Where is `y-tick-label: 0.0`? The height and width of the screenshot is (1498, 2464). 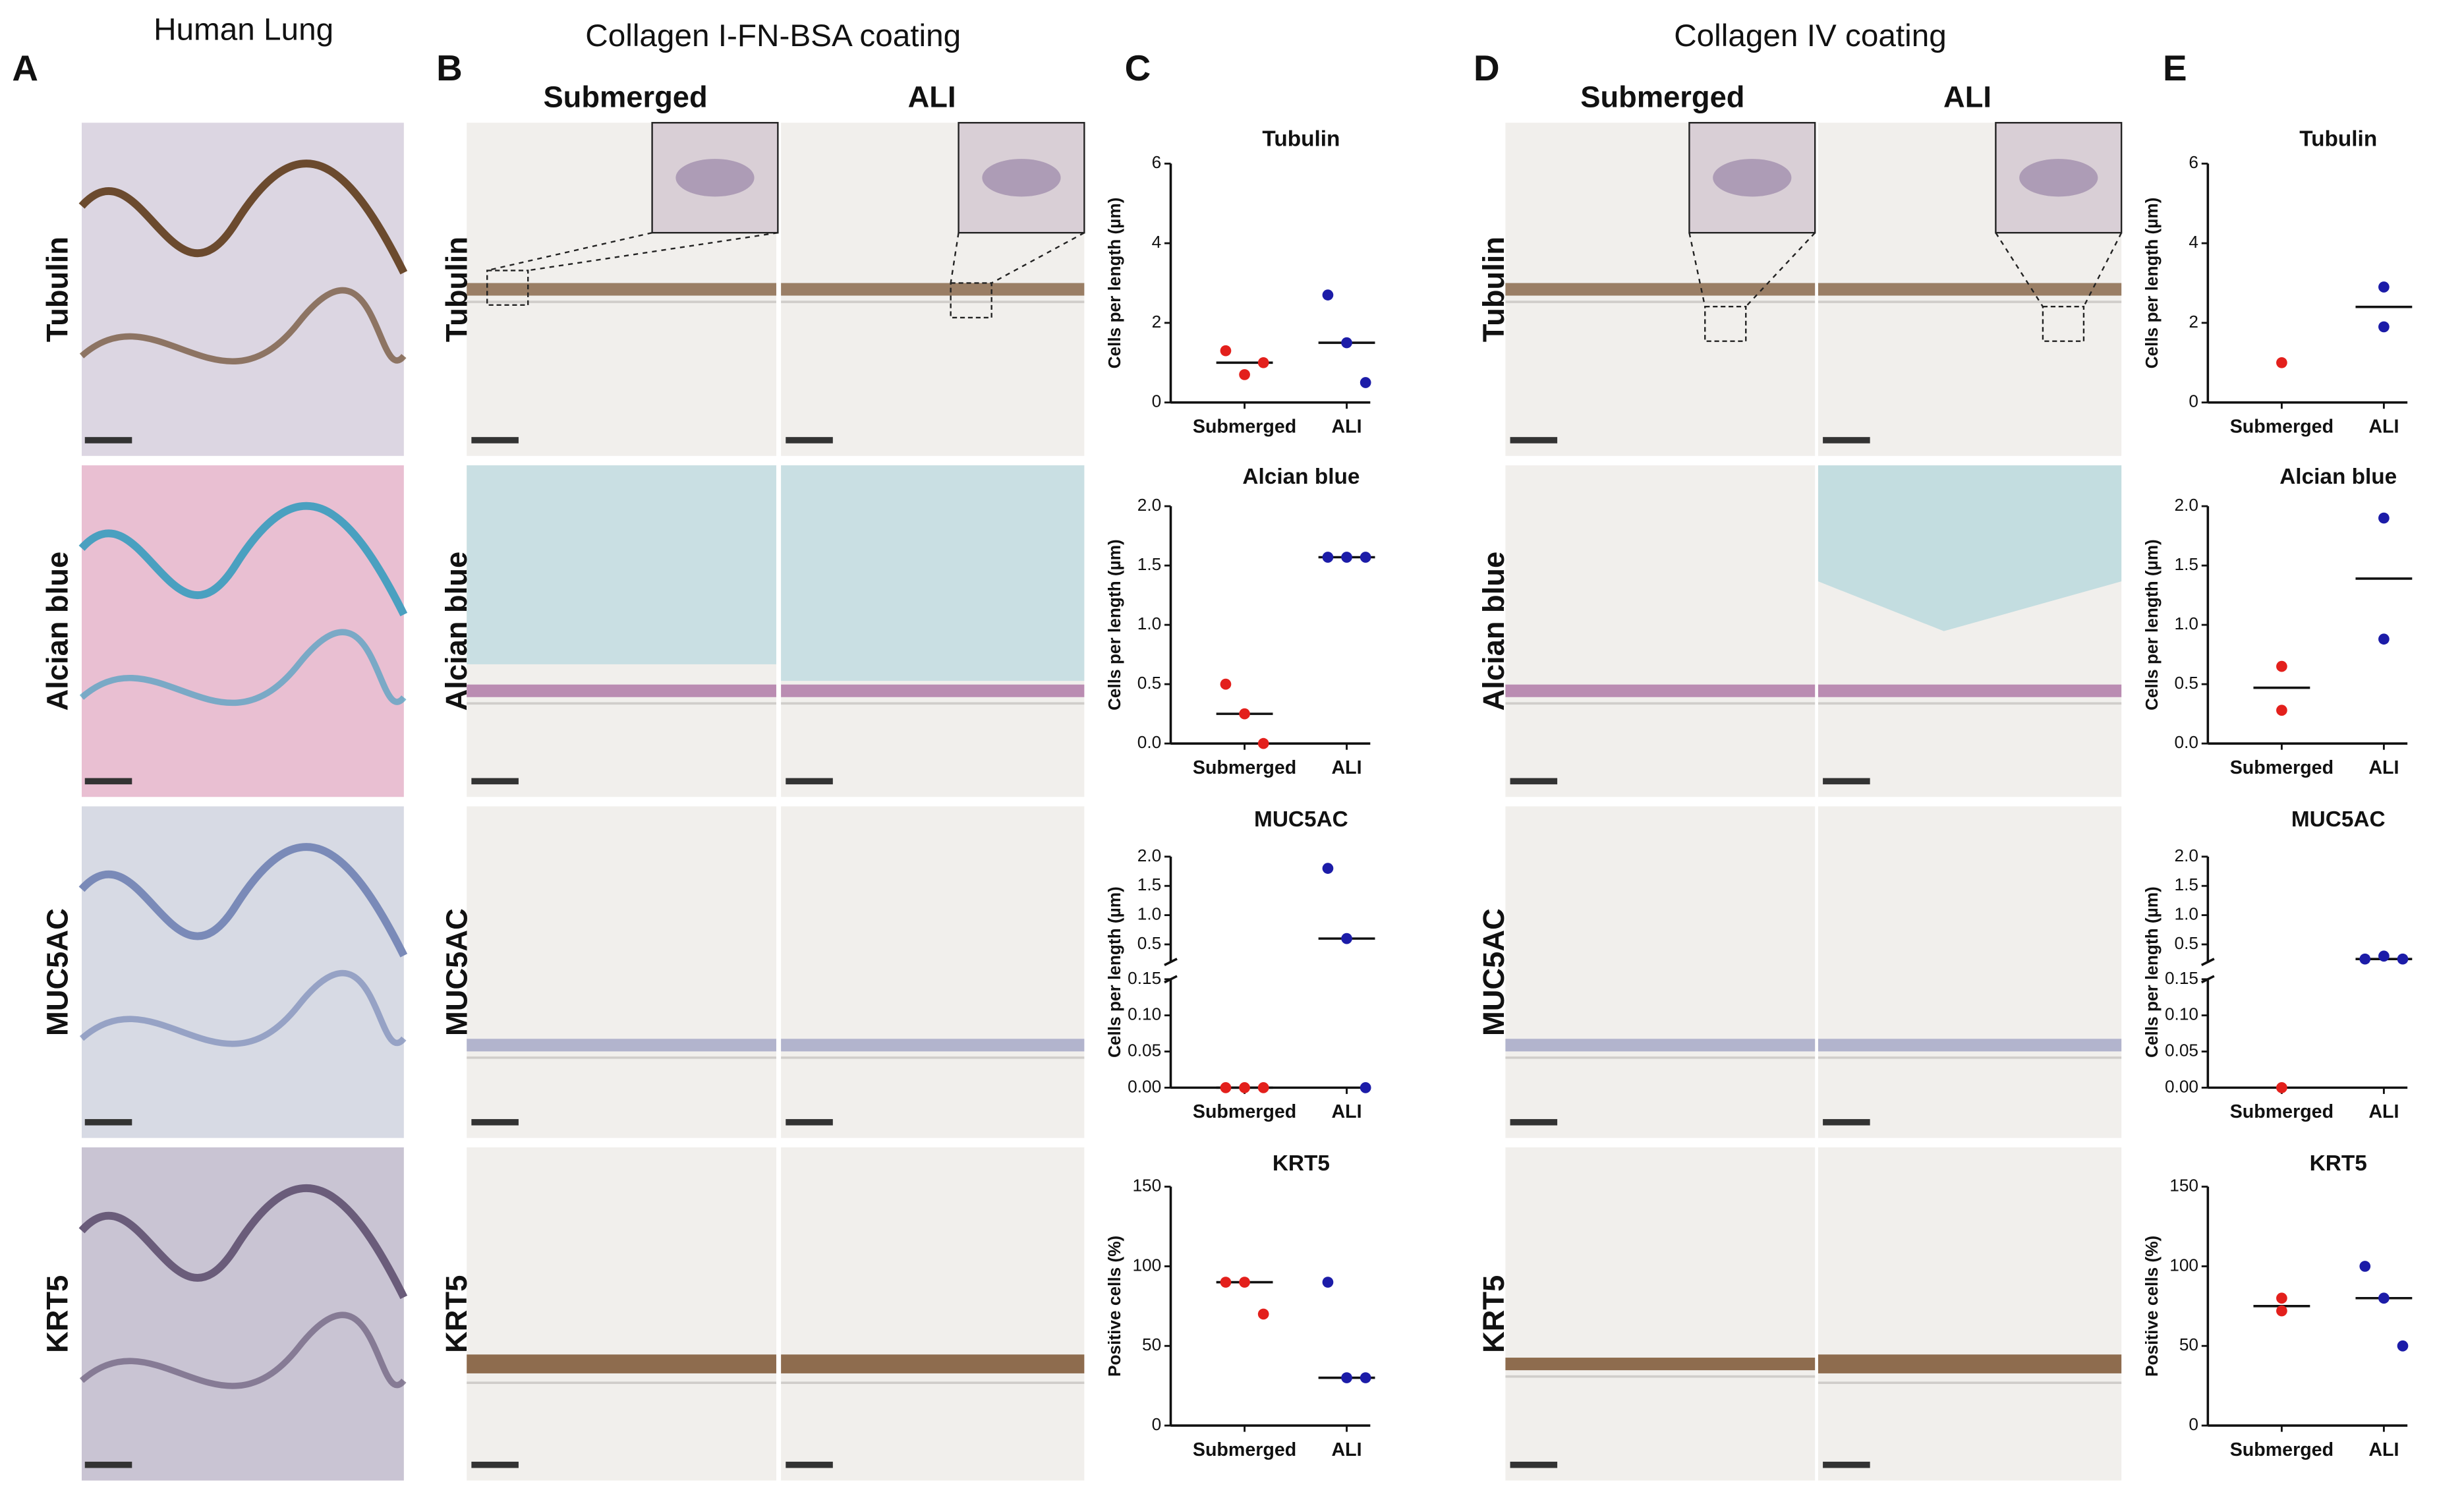
y-tick-label: 0.0 is located at coordinates (1149, 742).